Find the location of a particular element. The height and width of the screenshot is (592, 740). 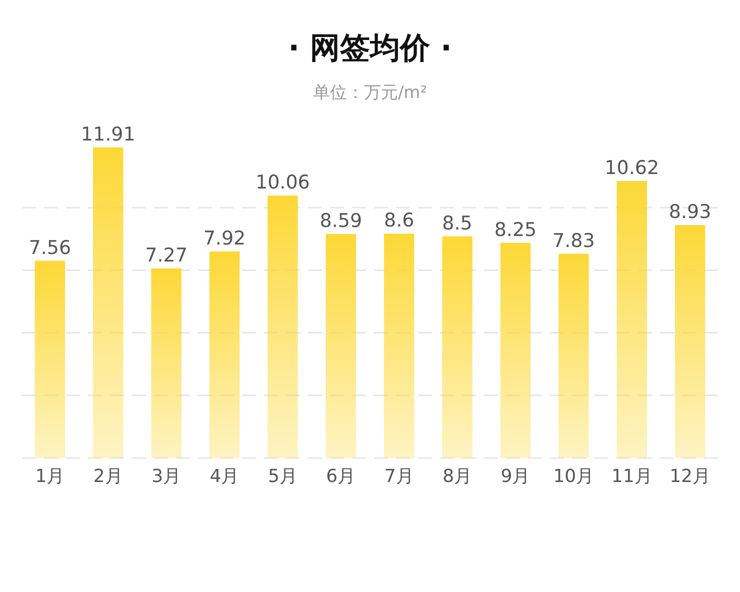

data-label: 8.59 is located at coordinates (341, 221).